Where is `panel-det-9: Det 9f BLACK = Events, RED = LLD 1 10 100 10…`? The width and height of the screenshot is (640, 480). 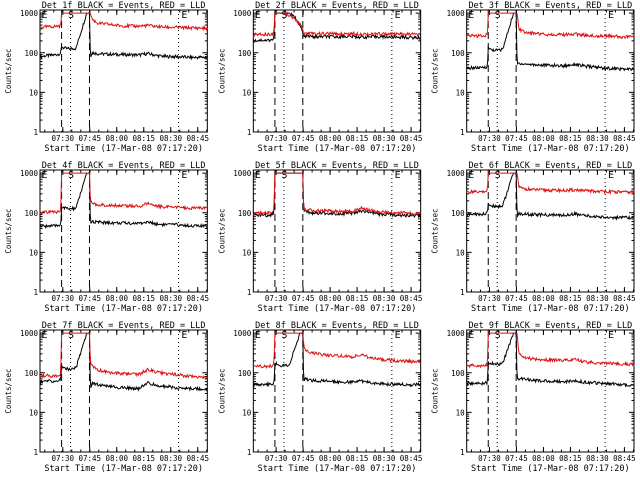 panel-det-9: Det 9f BLACK = Events, RED = LLD 1 10 100 10… is located at coordinates (533, 397).